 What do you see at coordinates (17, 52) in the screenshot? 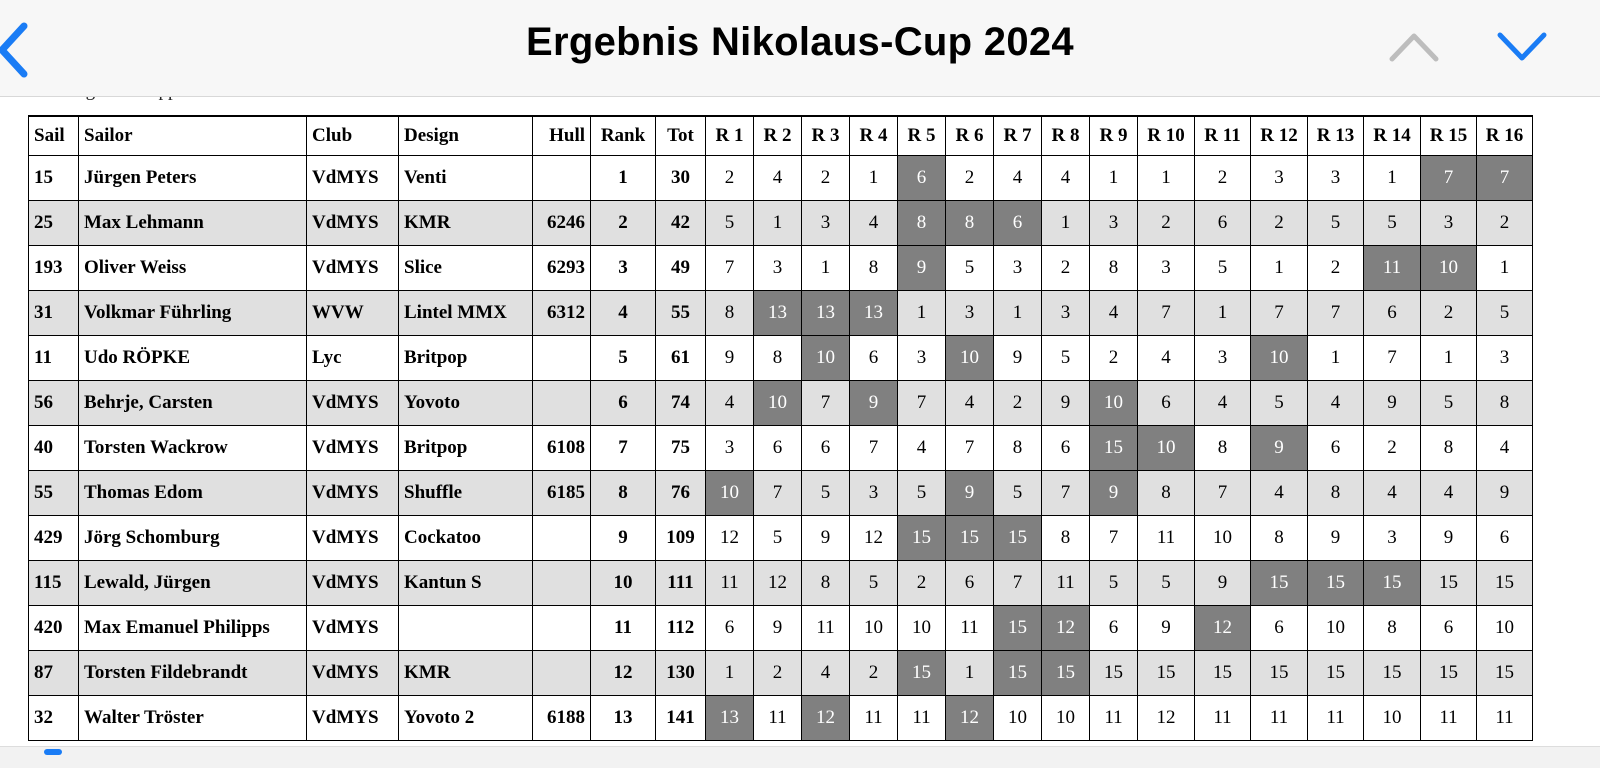
I see `back-button` at bounding box center [17, 52].